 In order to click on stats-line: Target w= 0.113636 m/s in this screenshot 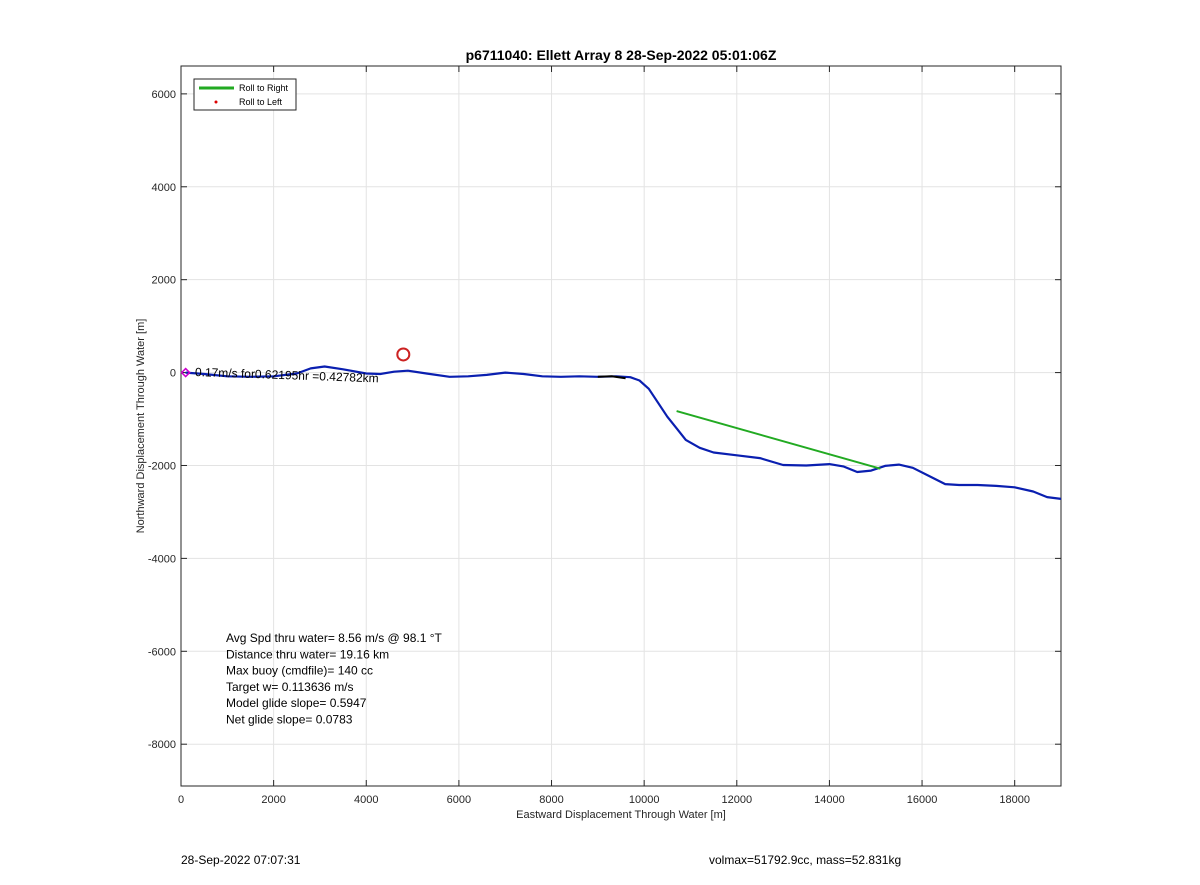, I will do `click(290, 687)`.